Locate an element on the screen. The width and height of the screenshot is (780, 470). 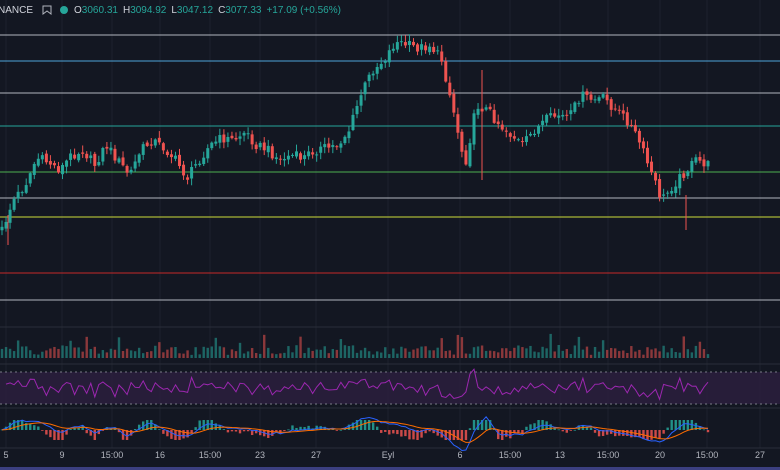
bottom-scrollbar is located at coordinates (390, 468).